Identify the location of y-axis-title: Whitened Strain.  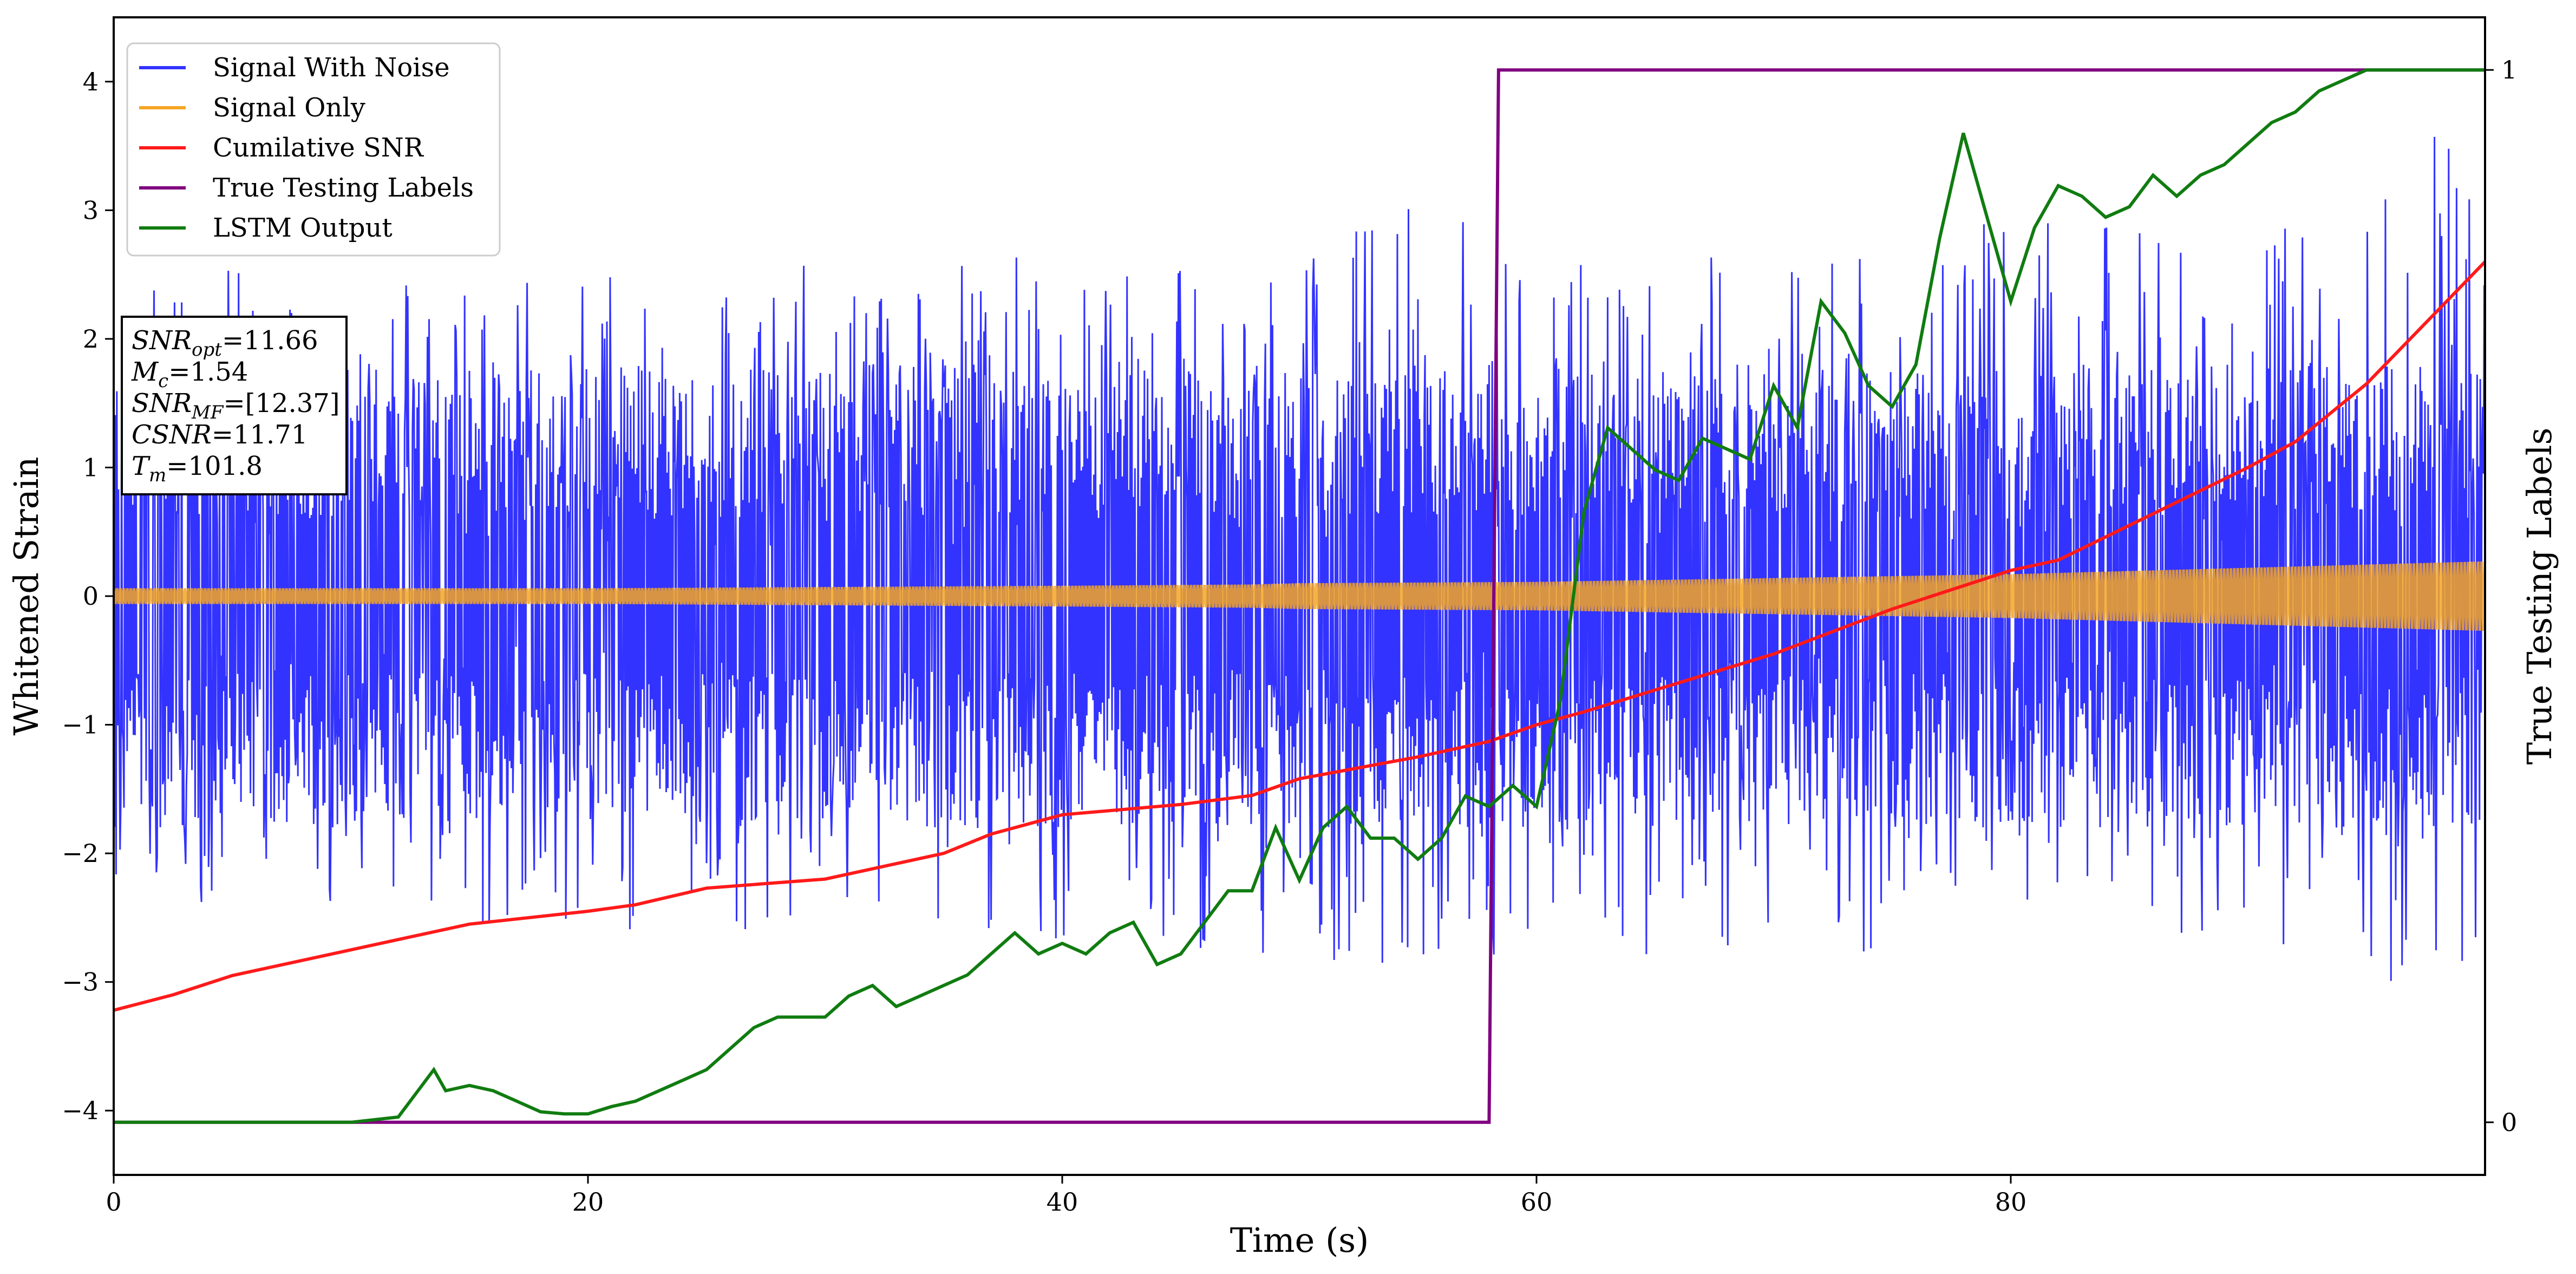
(26, 596).